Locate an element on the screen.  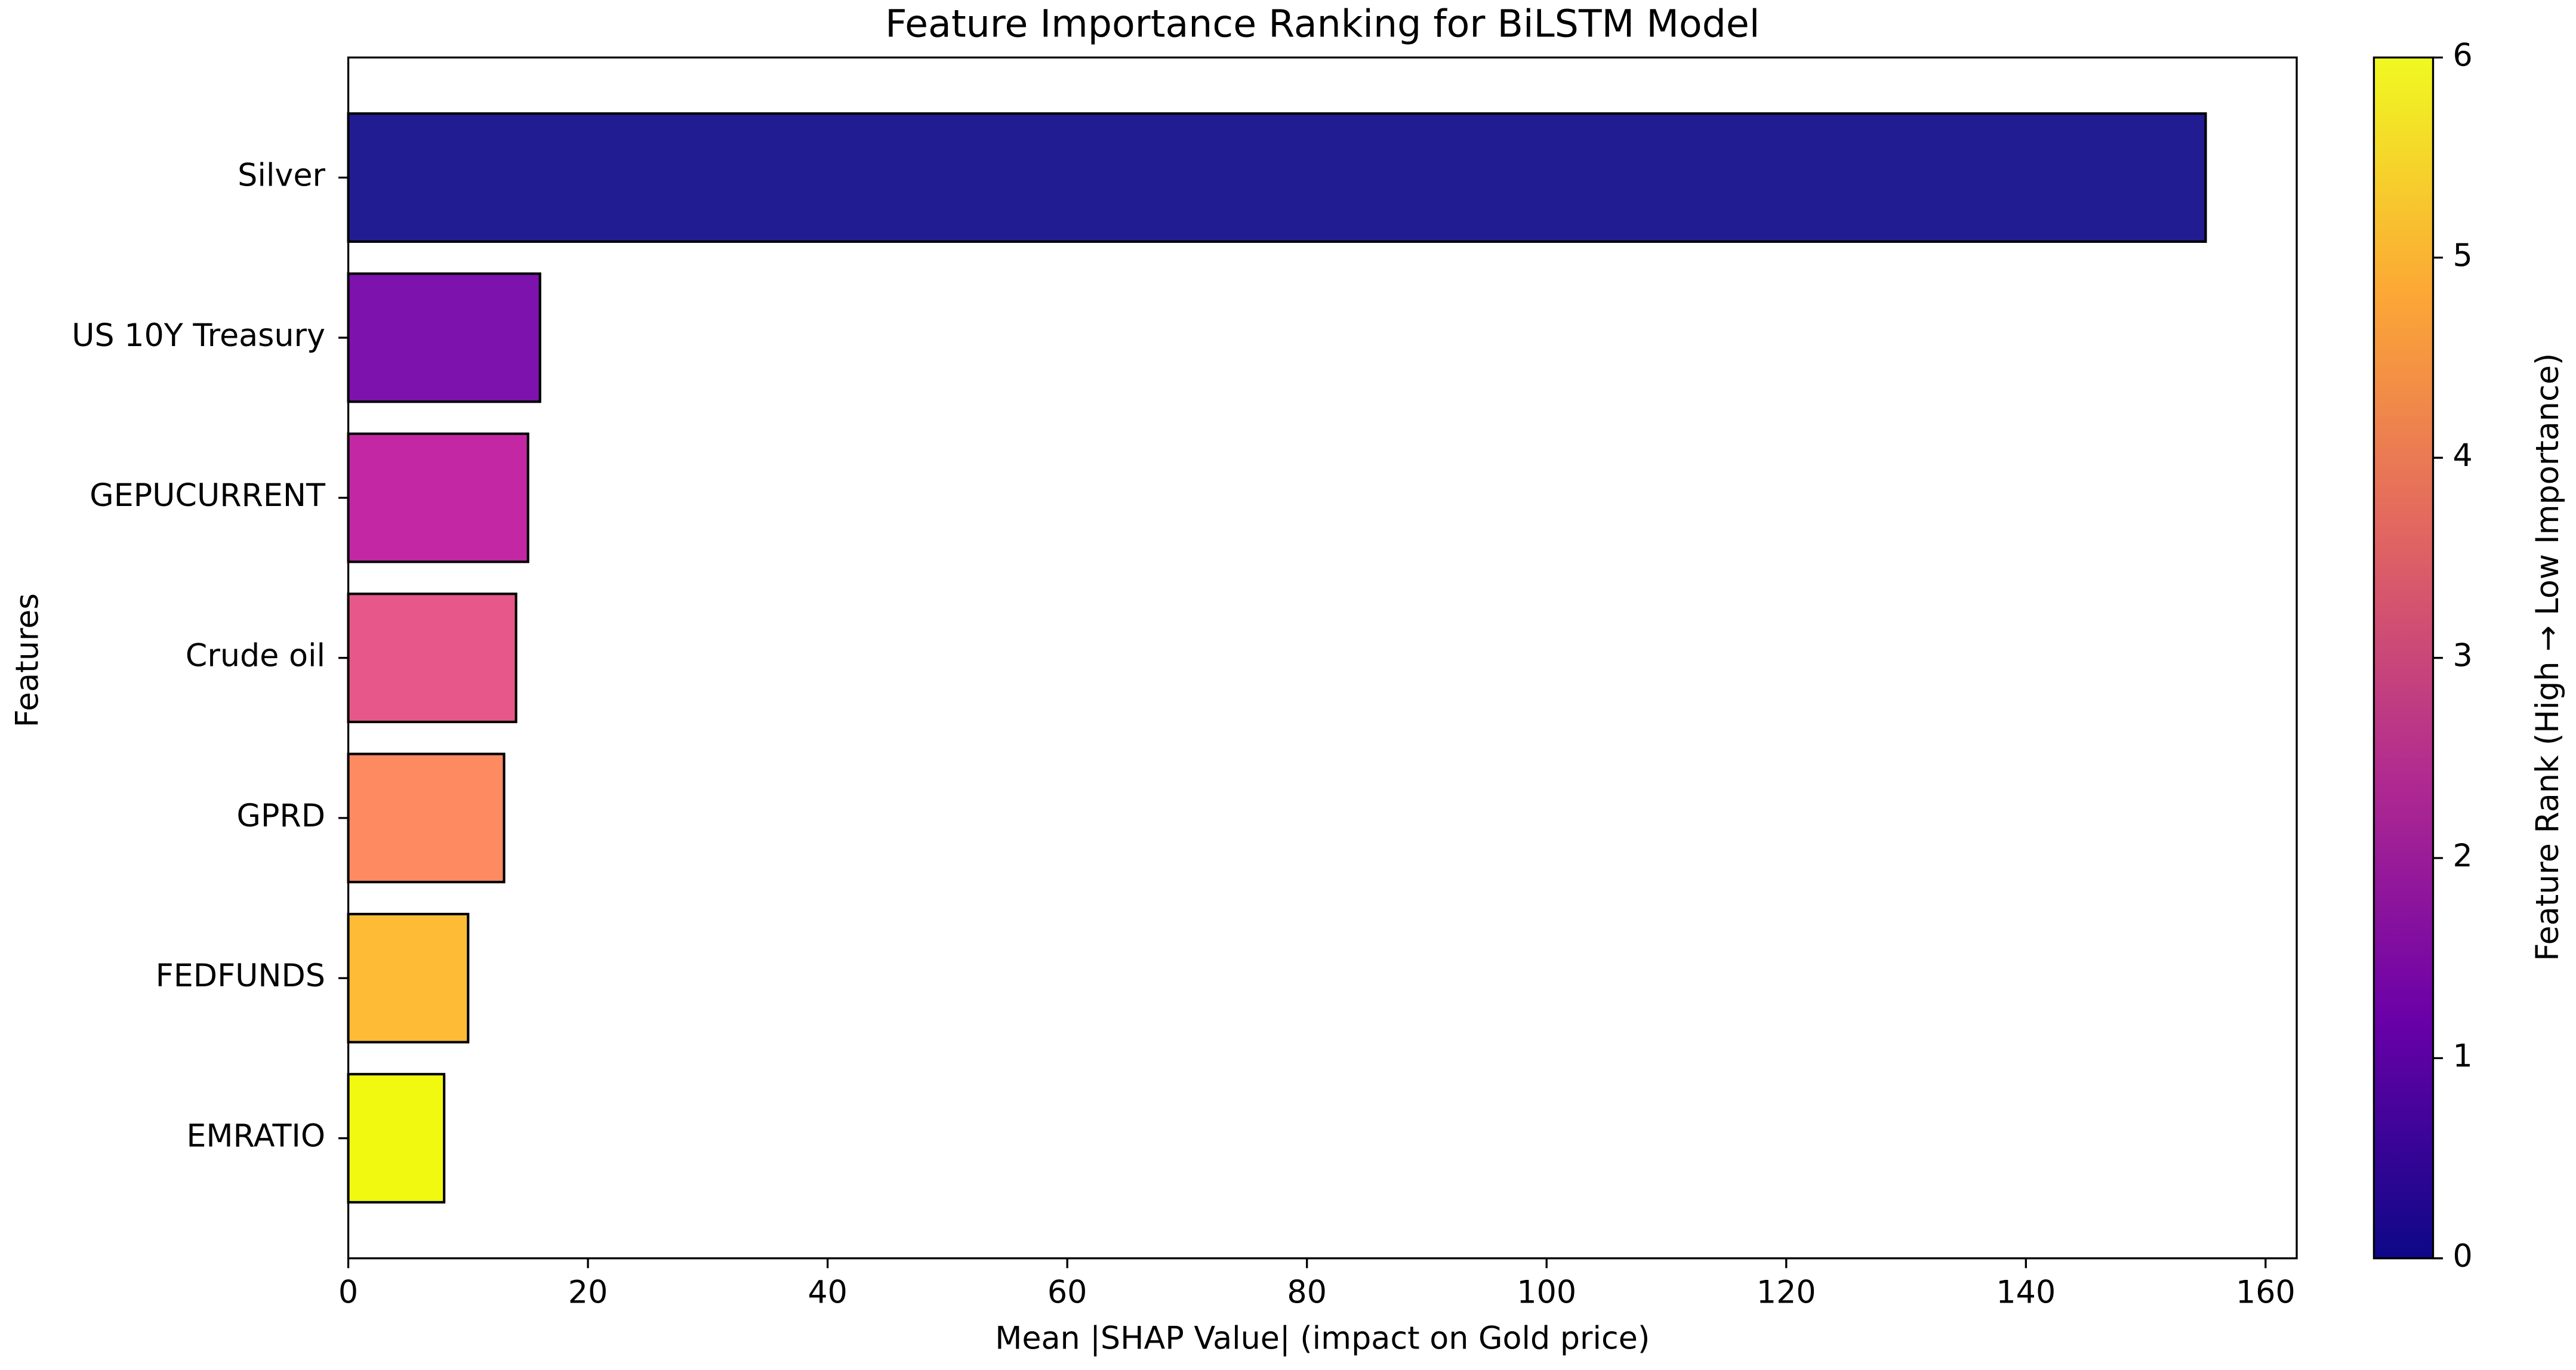
y-axis-label: Features is located at coordinates (28, 660).